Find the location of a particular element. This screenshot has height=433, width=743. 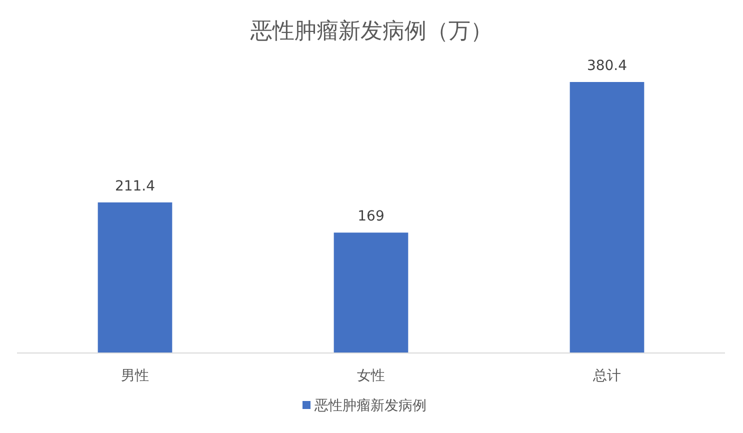

x-tick-label: 总计 is located at coordinates (606, 376).